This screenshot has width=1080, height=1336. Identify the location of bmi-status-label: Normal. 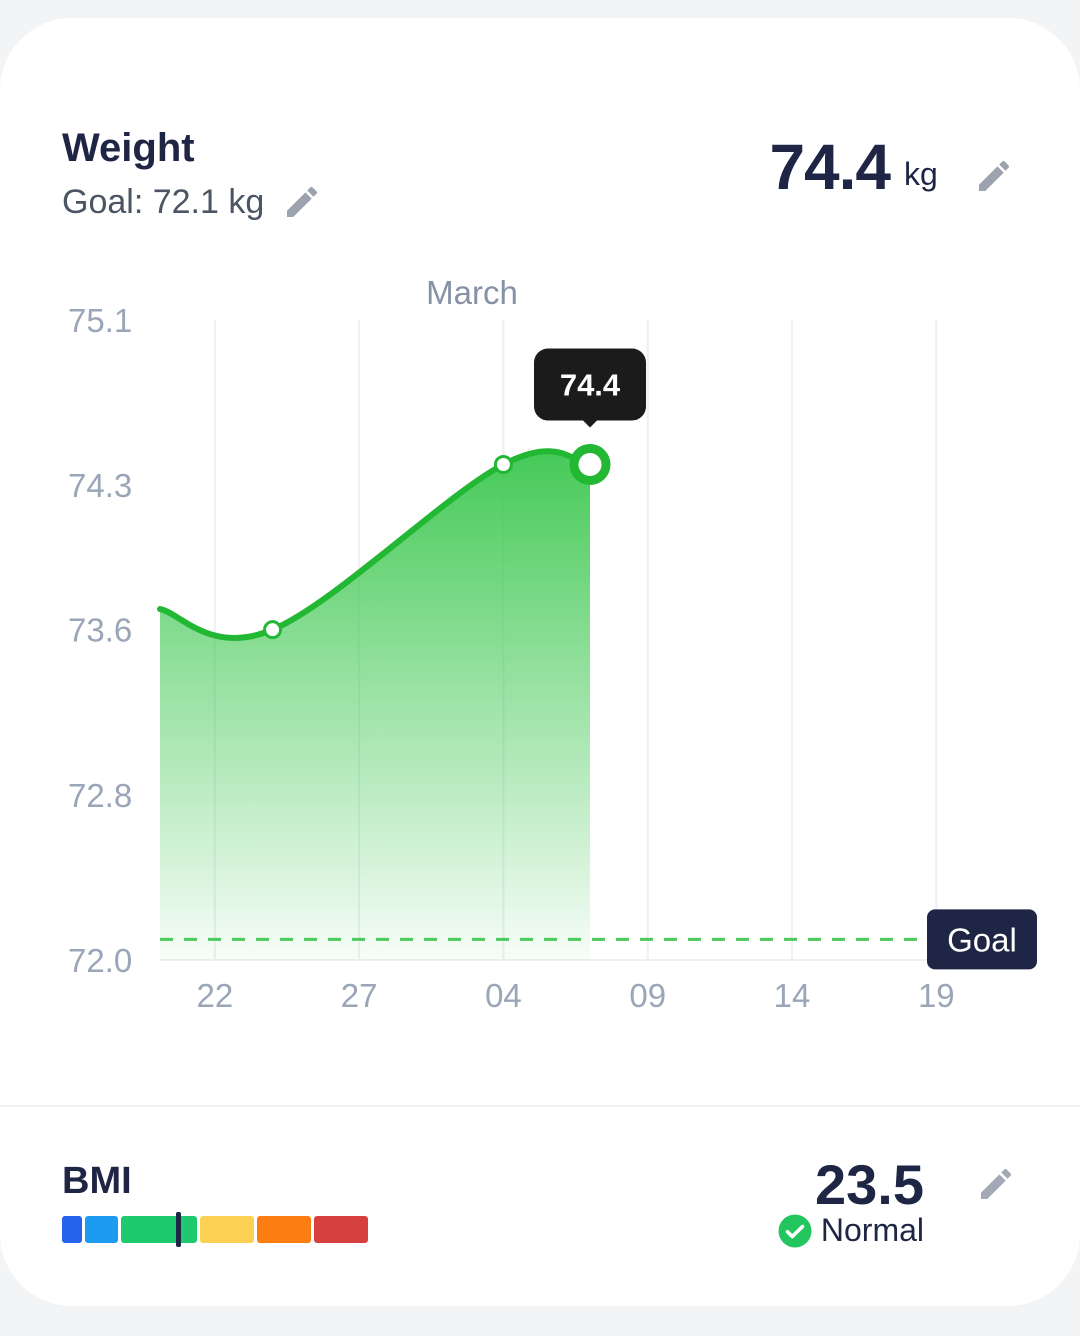
(872, 1230).